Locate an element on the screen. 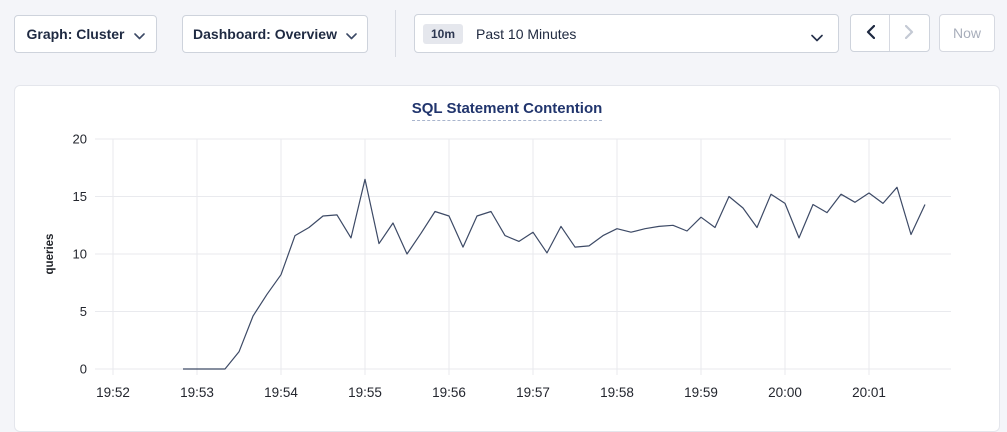 The width and height of the screenshot is (1007, 432). y-tick-label: 0 is located at coordinates (83, 369).